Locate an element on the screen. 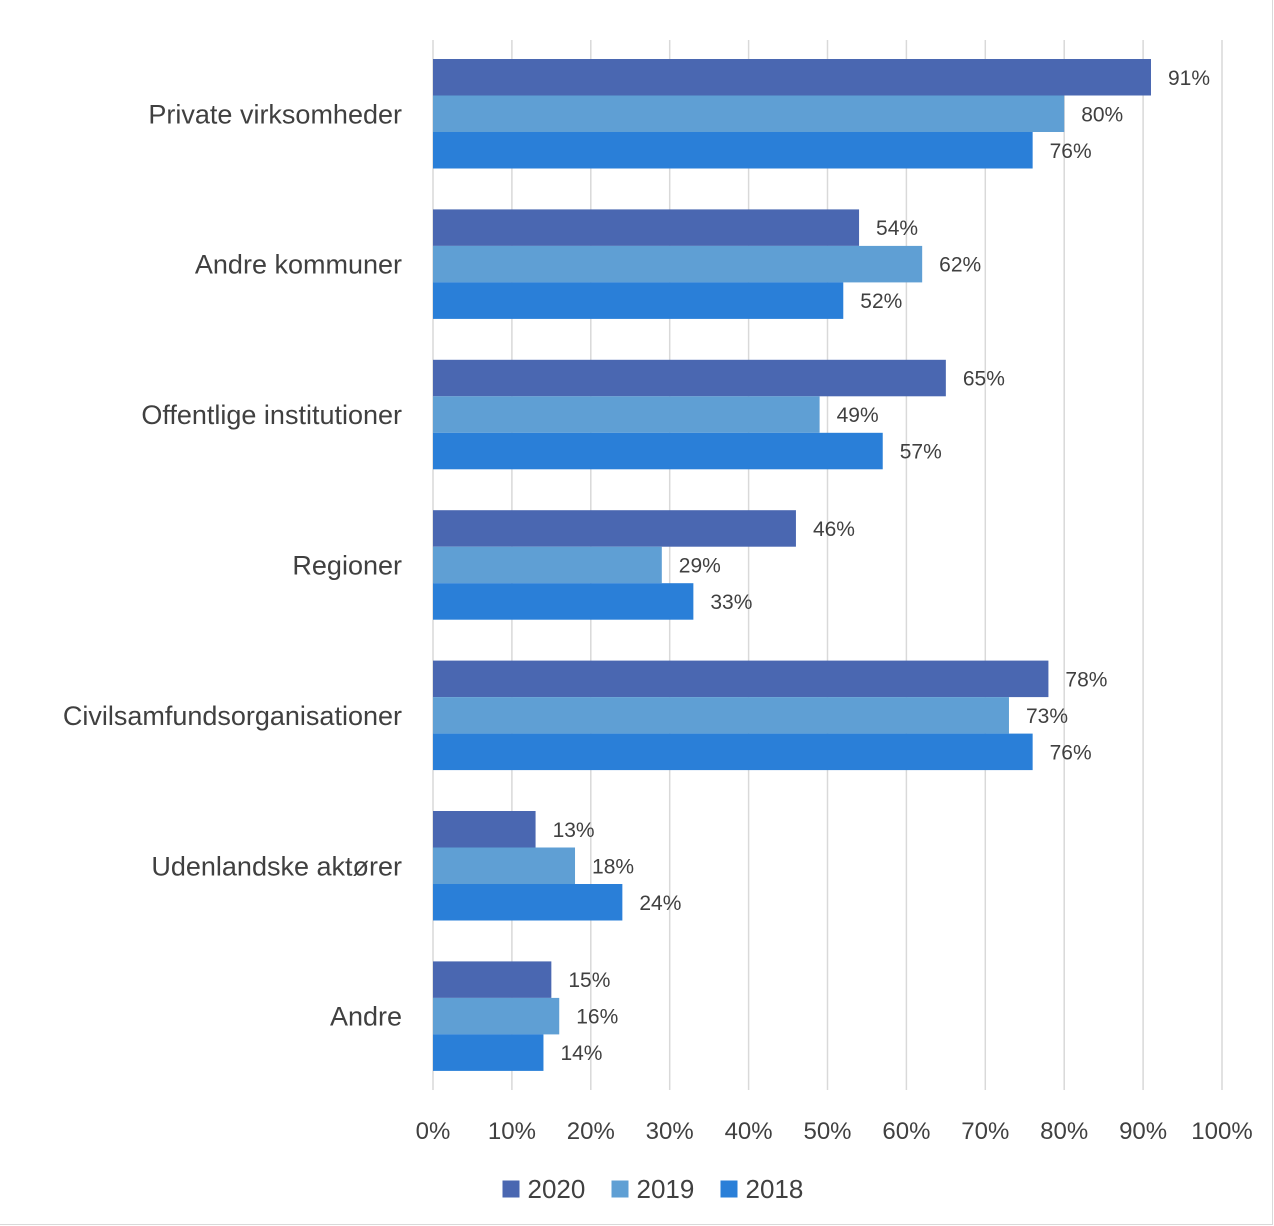 The image size is (1274, 1226). data-label: 65% is located at coordinates (984, 379).